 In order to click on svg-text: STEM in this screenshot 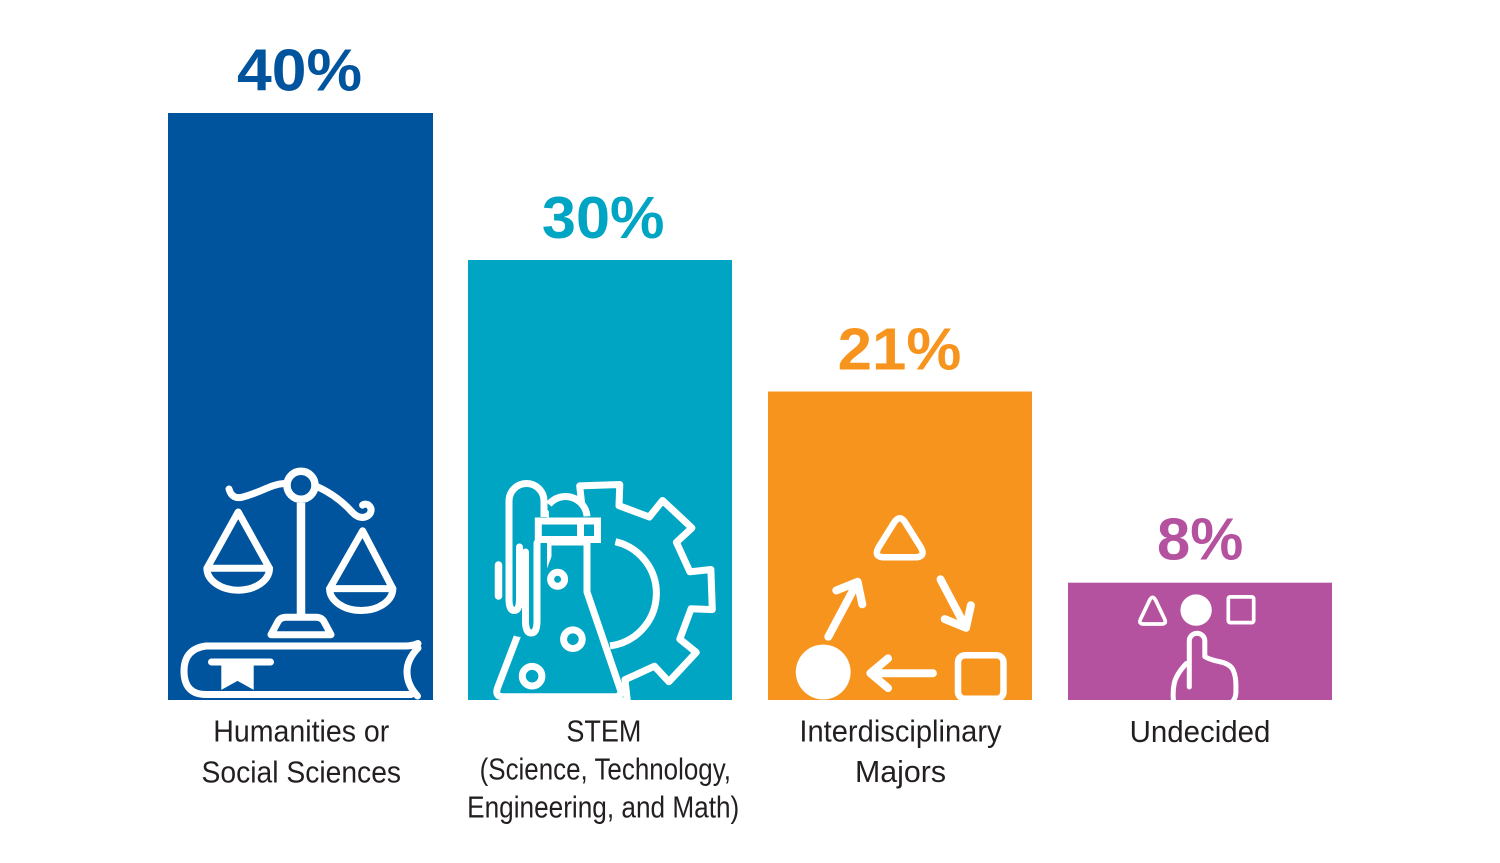, I will do `click(603, 731)`.